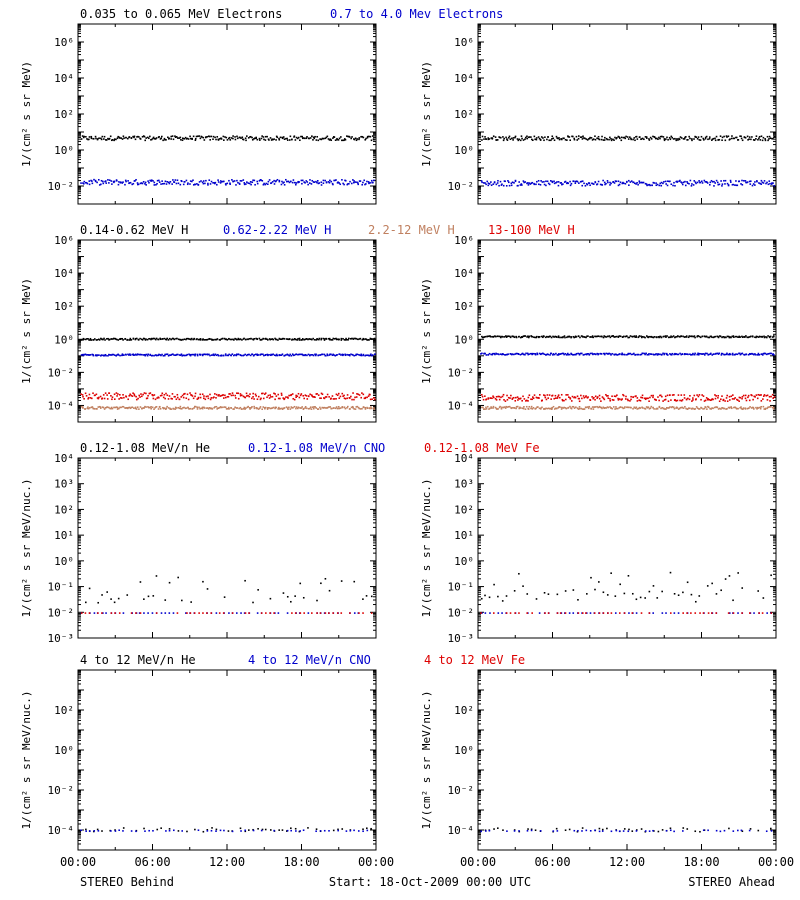 The width and height of the screenshot is (800, 900). What do you see at coordinates (531, 230) in the screenshot?
I see `legend-entry: 13-100 MeV H` at bounding box center [531, 230].